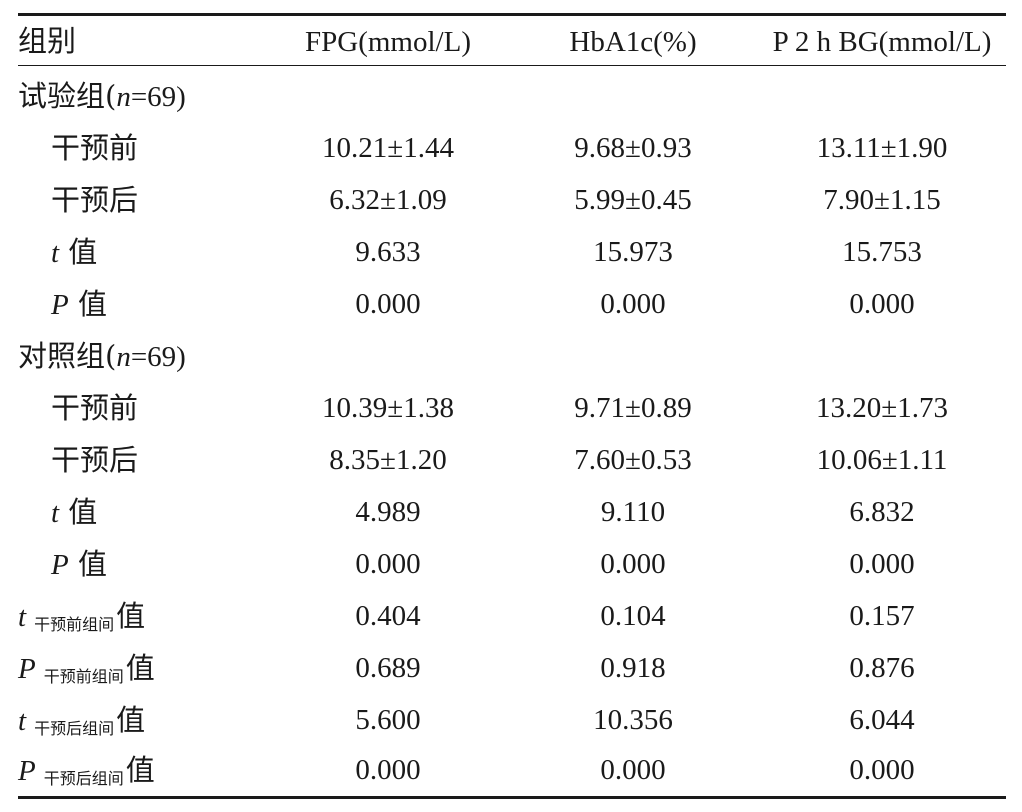 This screenshot has height=812, width=1022. Describe the element at coordinates (633, 616) in the screenshot. I see `cell-hba1c: 0.104` at that location.